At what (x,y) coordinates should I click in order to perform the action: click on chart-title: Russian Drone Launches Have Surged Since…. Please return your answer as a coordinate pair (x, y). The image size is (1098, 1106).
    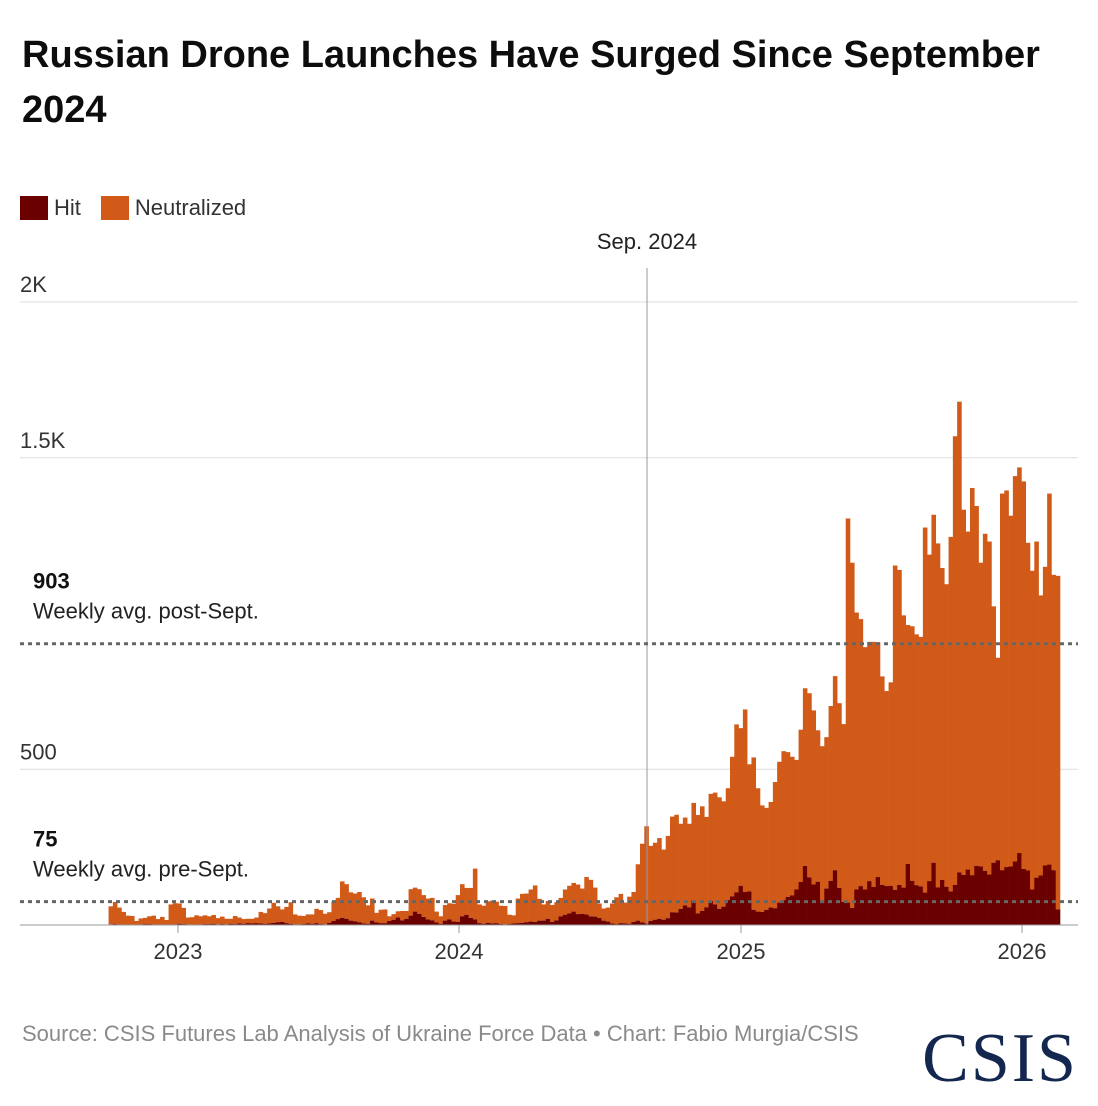
    Looking at the image, I should click on (531, 82).